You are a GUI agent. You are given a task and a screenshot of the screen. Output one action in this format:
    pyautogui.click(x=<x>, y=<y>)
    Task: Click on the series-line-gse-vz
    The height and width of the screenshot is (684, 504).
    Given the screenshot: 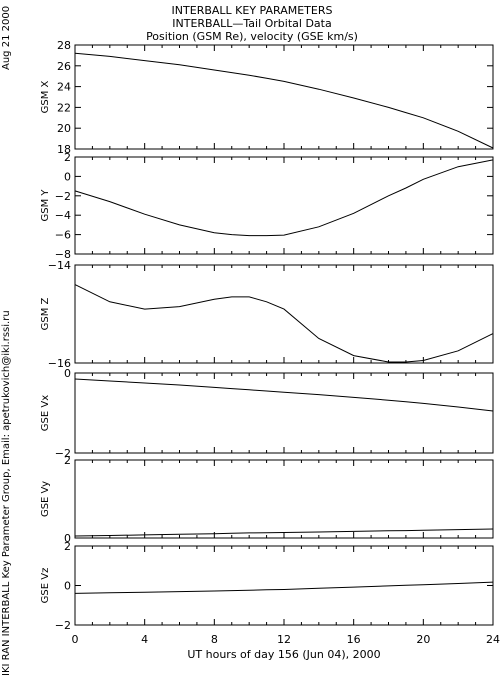 What is the action you would take?
    pyautogui.click(x=284, y=587)
    